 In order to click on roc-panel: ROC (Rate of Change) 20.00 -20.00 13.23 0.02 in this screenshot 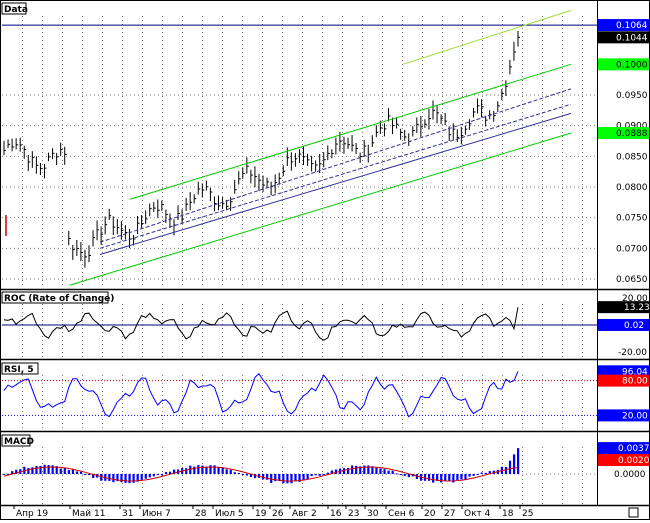, I will do `click(325, 324)`.